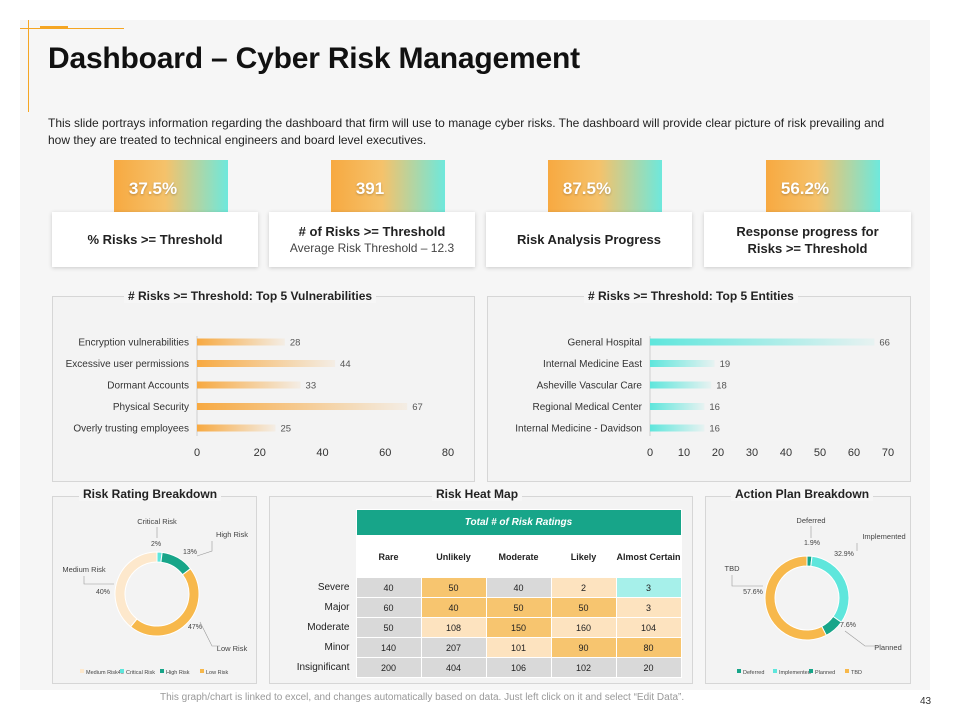 Image resolution: width=960 pixels, height=720 pixels. What do you see at coordinates (105, 673) in the screenshot?
I see `legend-label: Medium Risk40` at bounding box center [105, 673].